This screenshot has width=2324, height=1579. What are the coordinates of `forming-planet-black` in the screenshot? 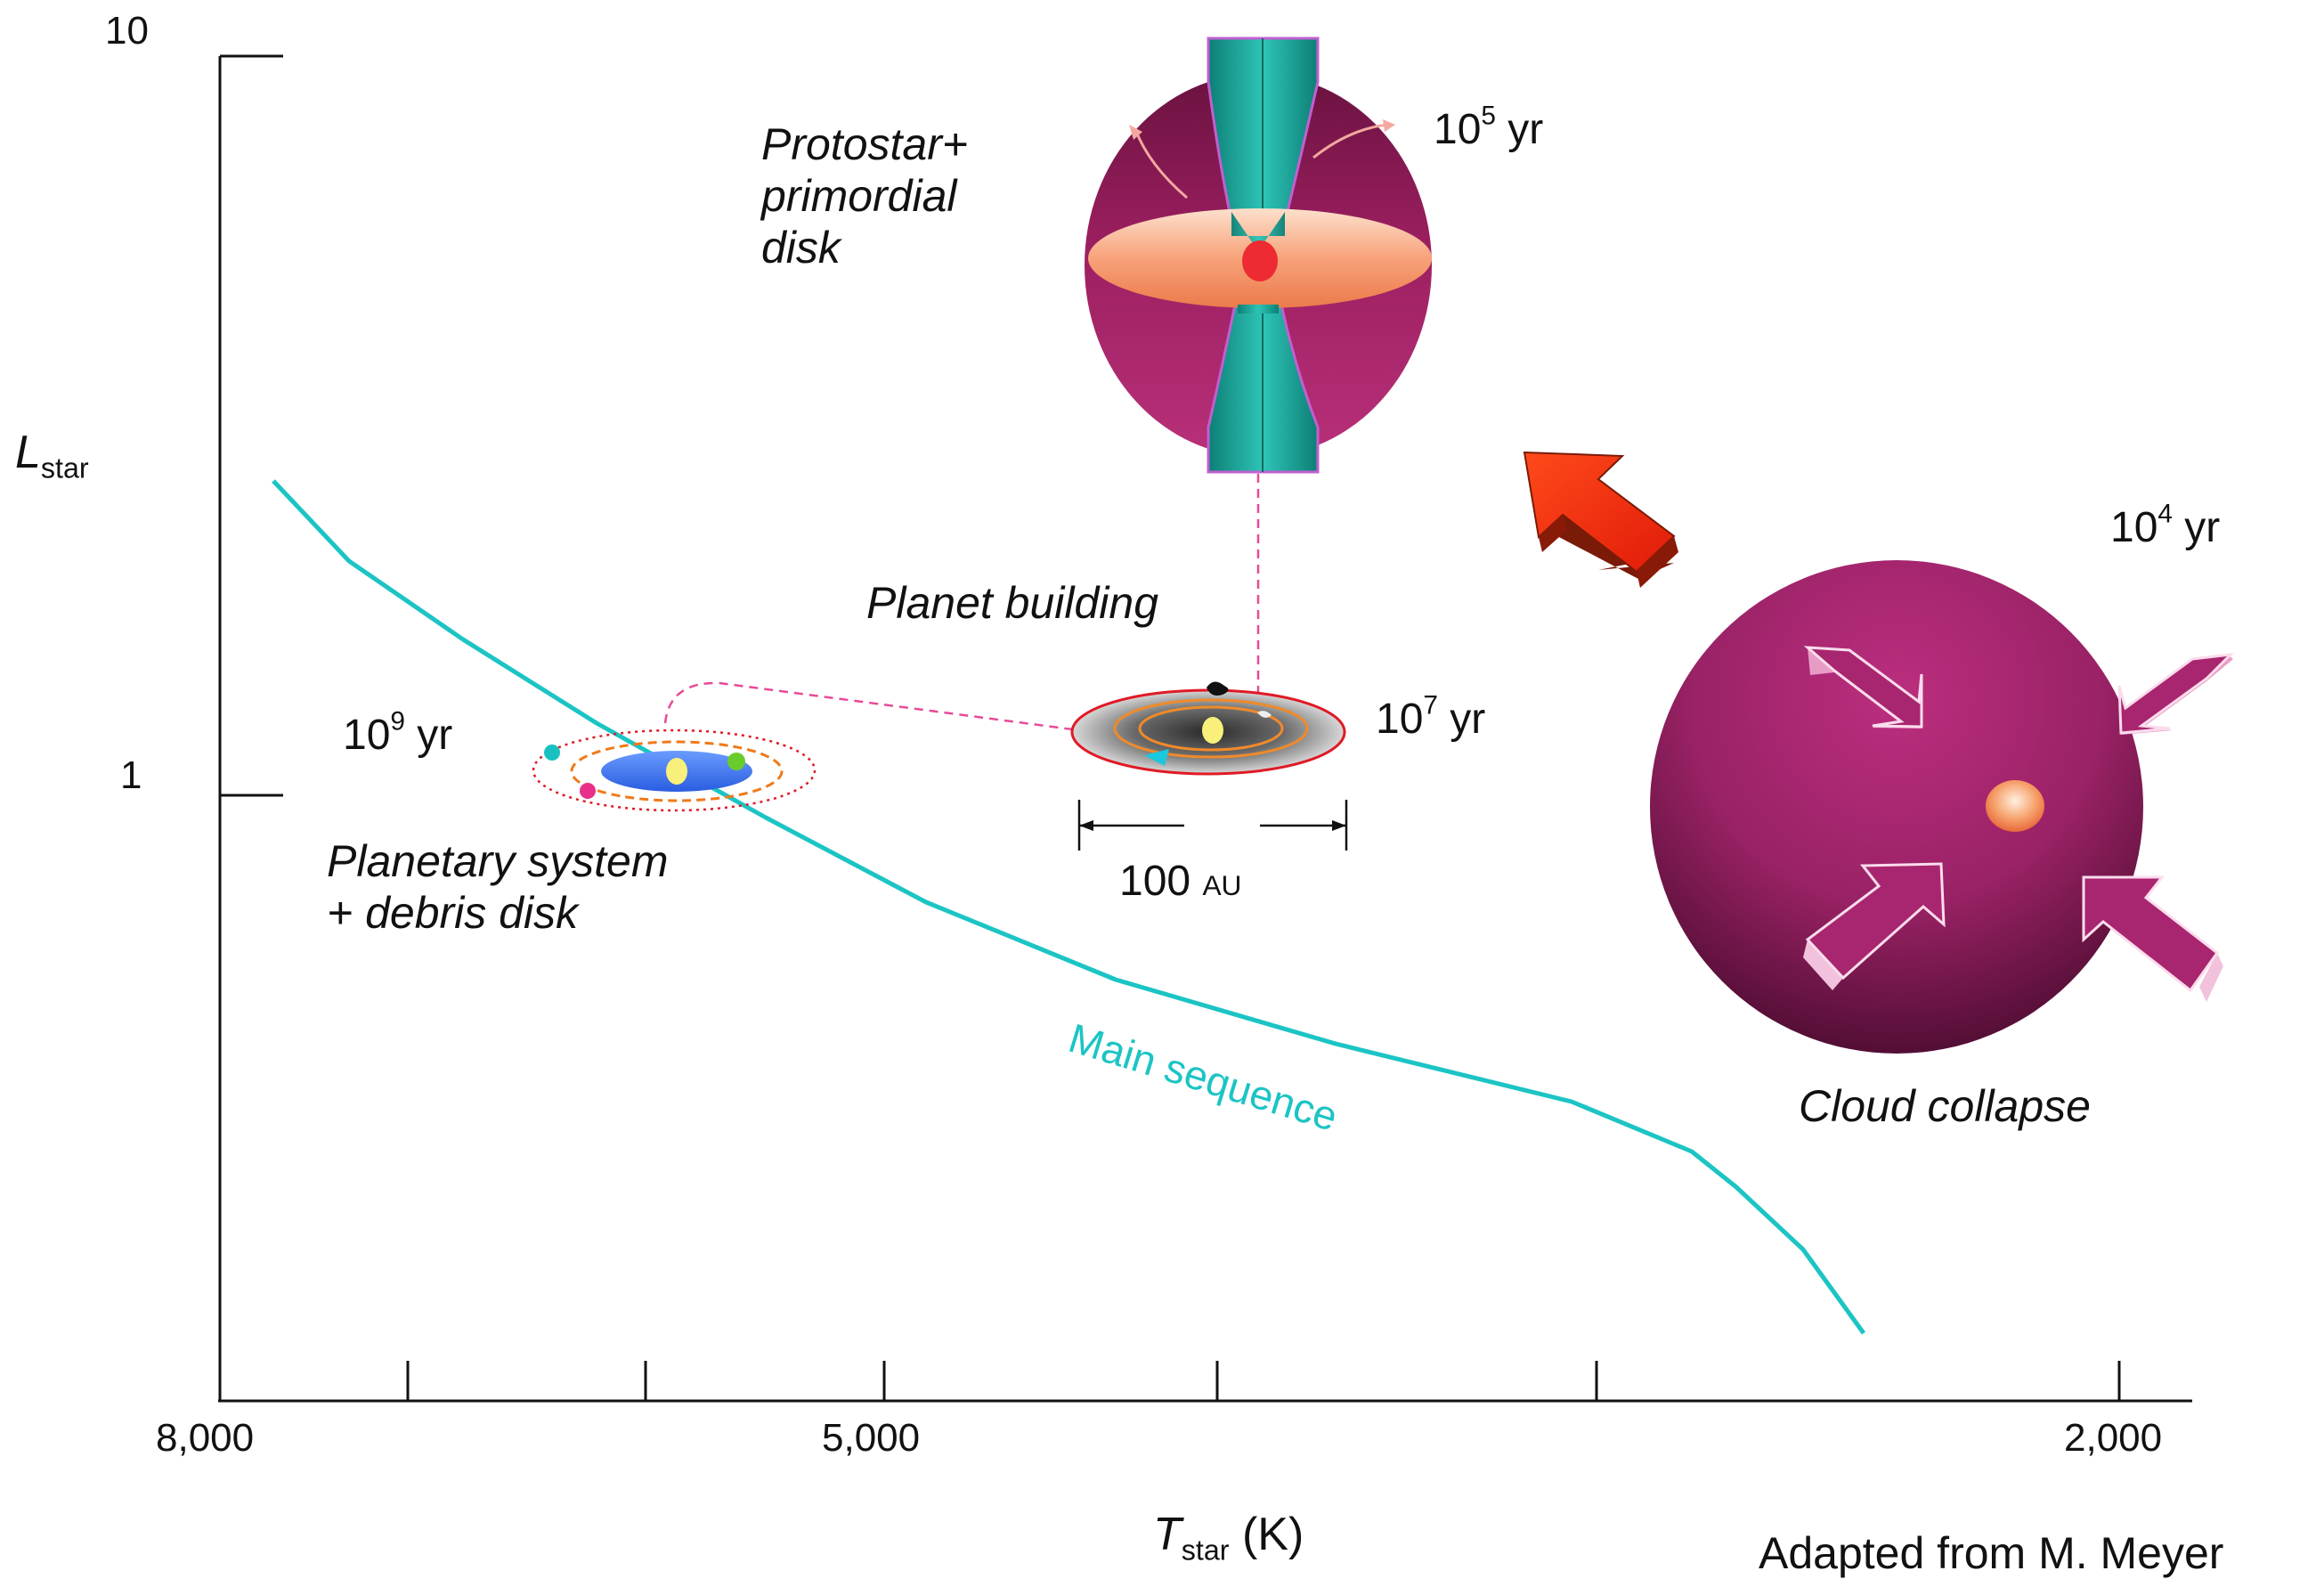 It's located at (1218, 688).